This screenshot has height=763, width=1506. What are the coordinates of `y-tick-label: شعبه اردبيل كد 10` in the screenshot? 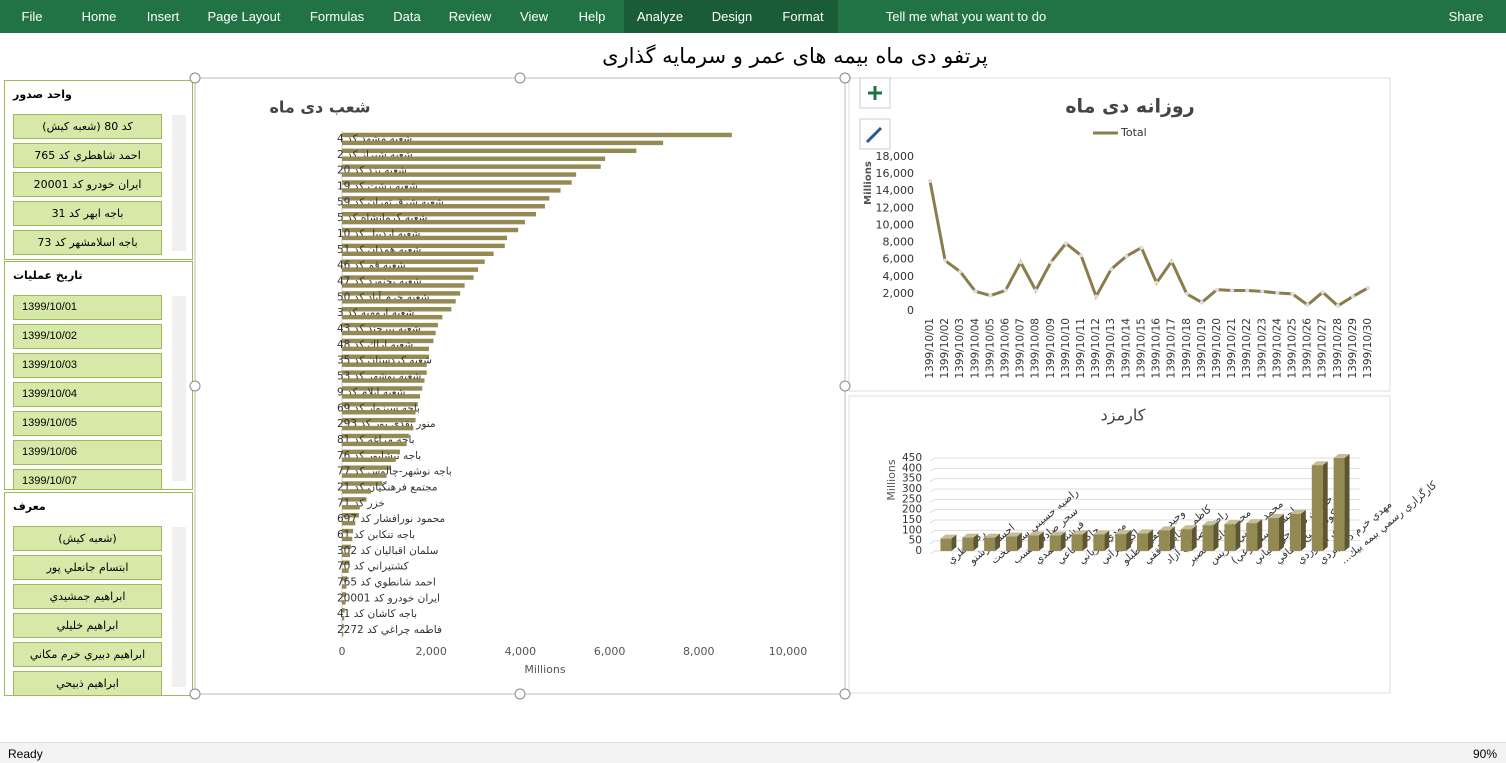 It's located at (378, 234).